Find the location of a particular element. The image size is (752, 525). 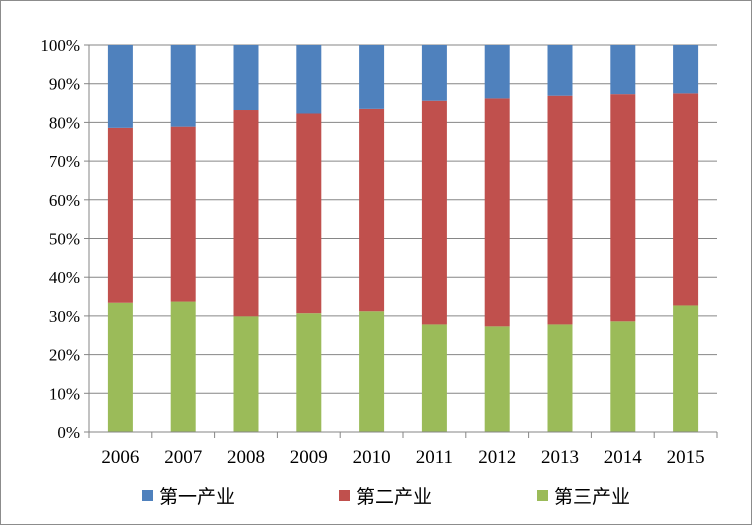

legend-label: 第二产业 is located at coordinates (394, 497).